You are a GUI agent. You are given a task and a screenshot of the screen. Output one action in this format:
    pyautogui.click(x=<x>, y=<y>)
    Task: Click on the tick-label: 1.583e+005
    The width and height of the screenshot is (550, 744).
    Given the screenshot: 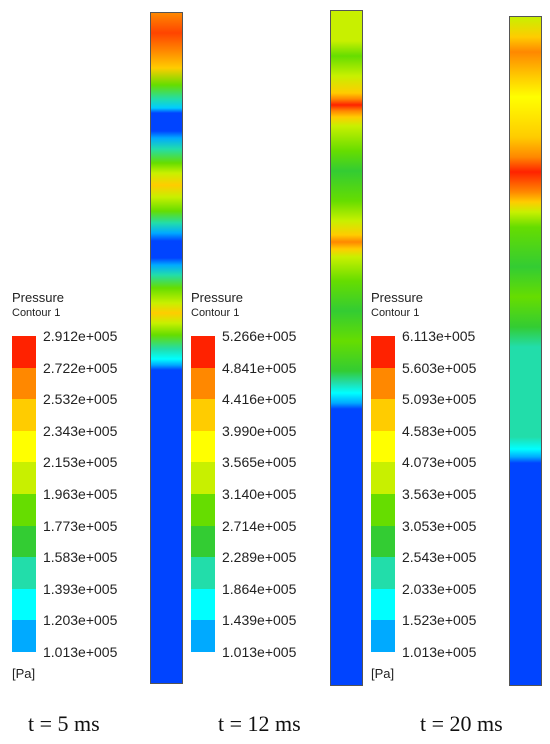 What is the action you would take?
    pyautogui.click(x=80, y=557)
    